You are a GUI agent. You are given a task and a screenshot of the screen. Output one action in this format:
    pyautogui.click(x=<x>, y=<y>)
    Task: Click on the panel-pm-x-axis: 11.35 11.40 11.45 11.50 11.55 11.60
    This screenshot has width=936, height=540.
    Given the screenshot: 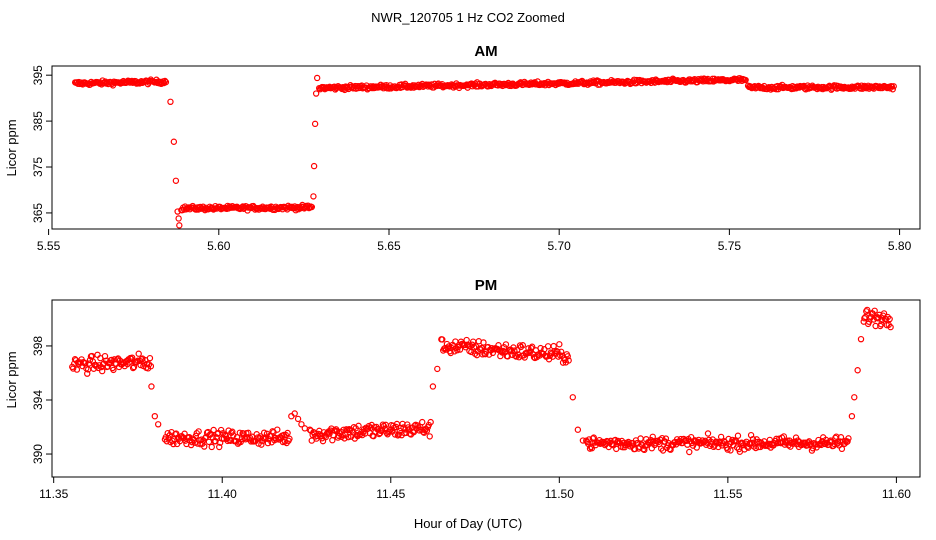 What is the action you would take?
    pyautogui.click(x=475, y=489)
    